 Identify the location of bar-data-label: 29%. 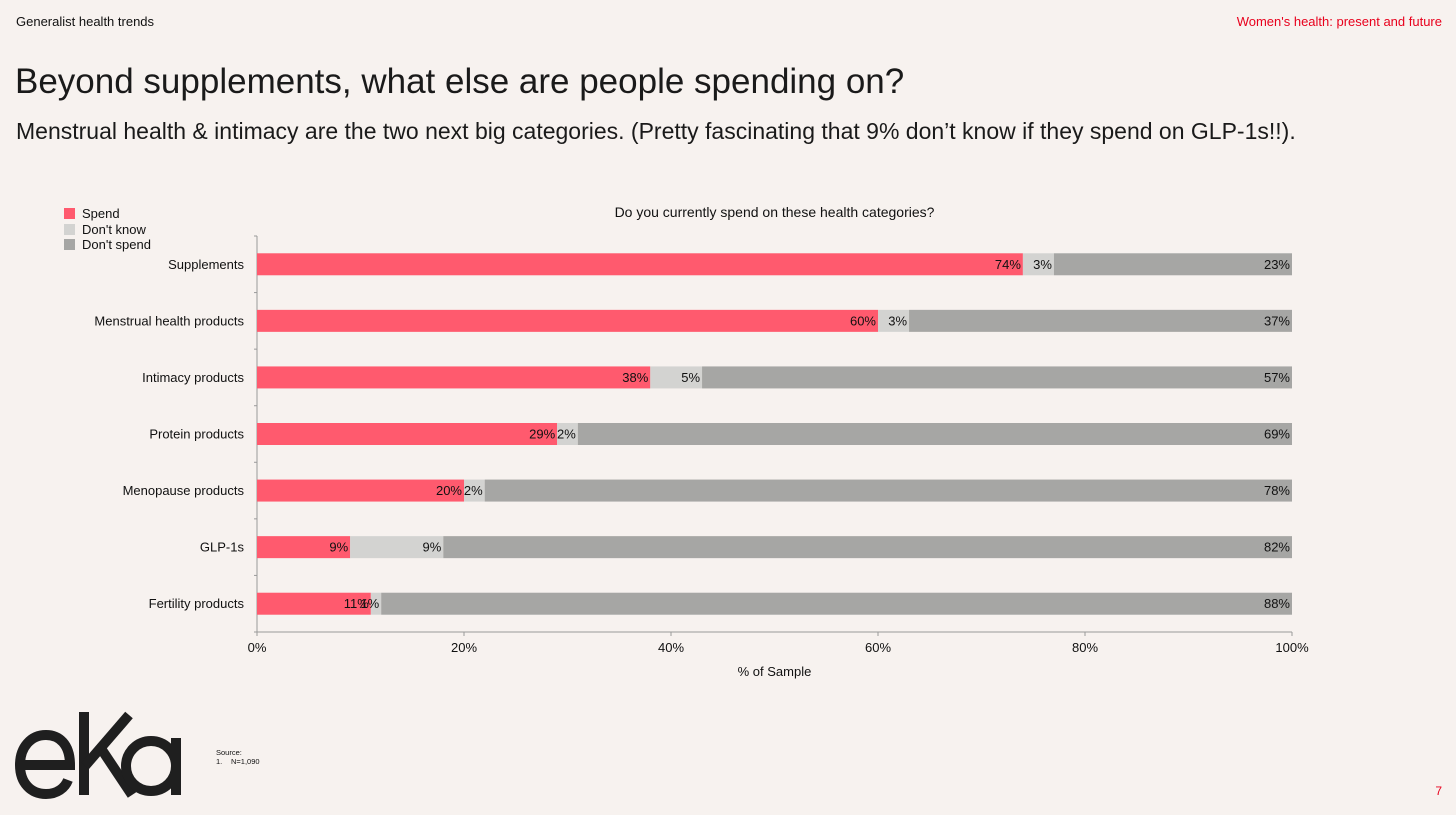
(542, 434).